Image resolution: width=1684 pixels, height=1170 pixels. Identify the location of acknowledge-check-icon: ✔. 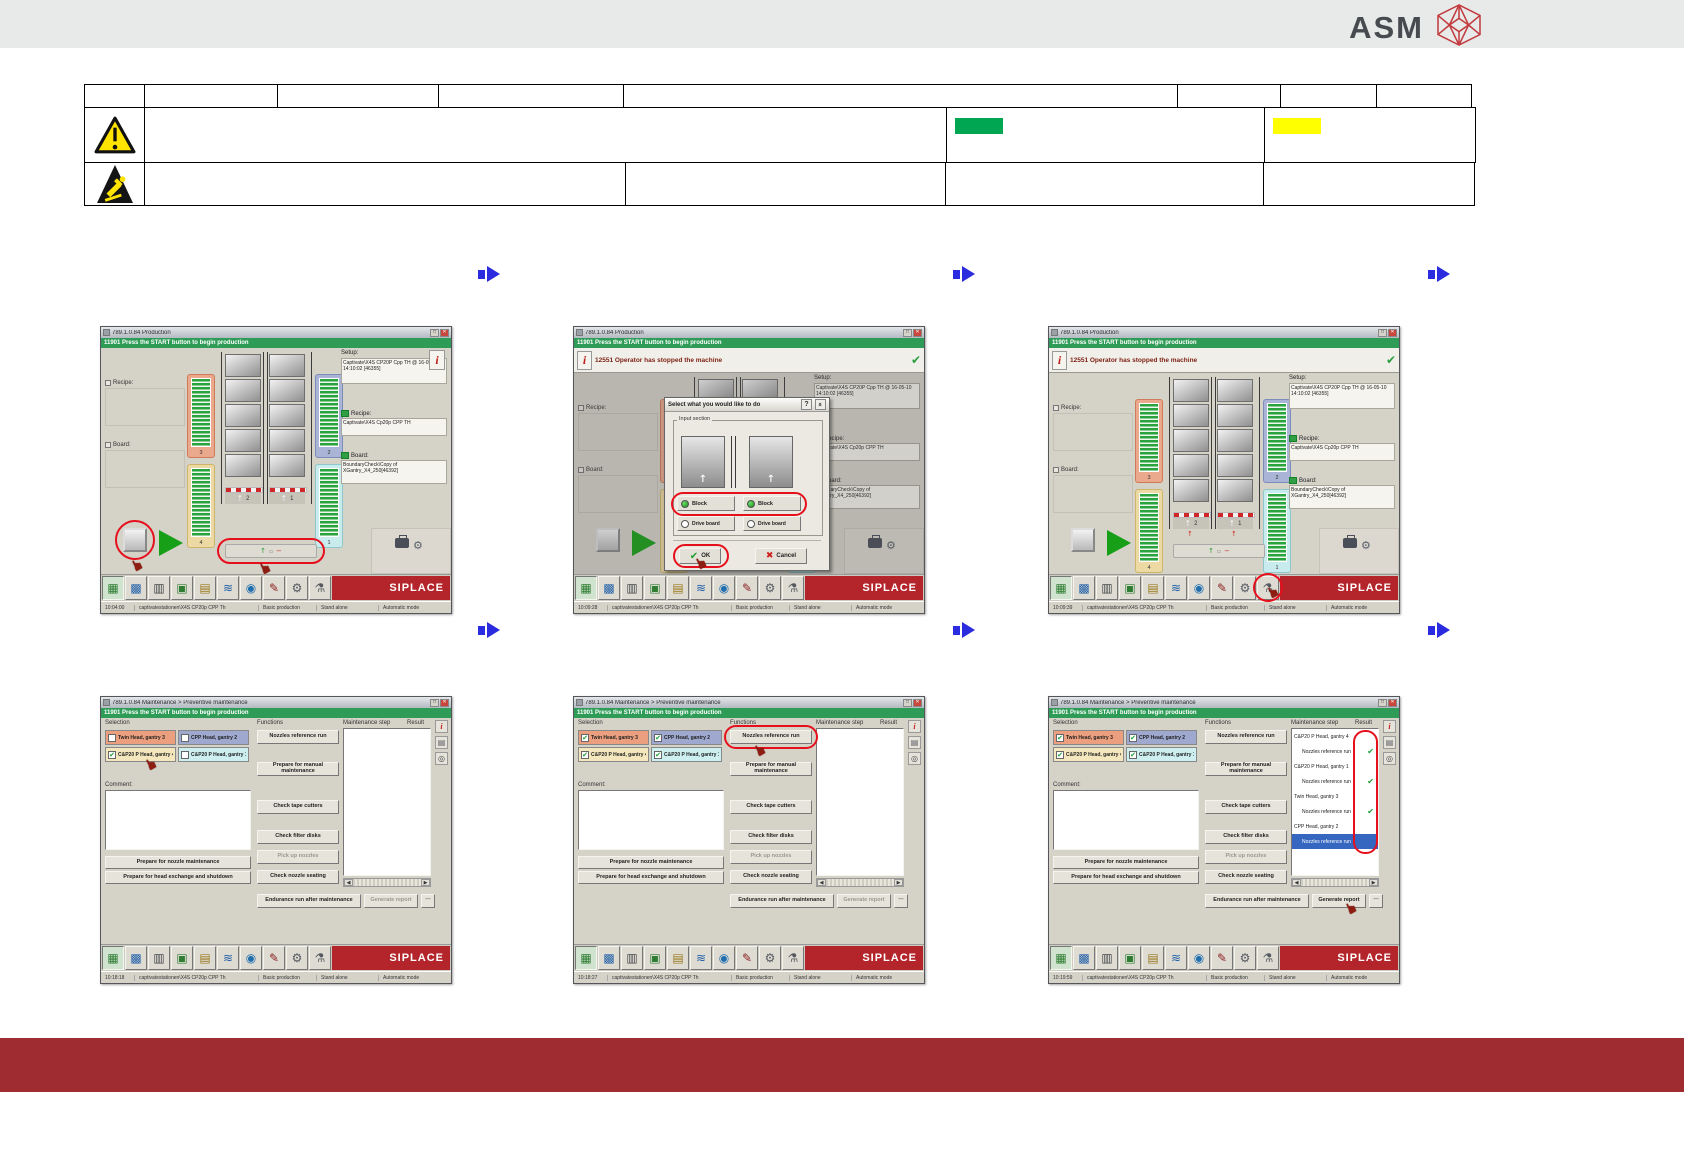
(915, 360).